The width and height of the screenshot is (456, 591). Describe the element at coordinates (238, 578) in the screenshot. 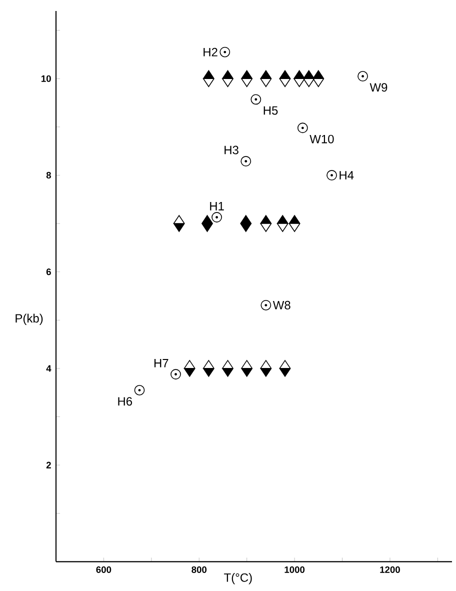

I see `x-axis-title: T(°C)` at that location.